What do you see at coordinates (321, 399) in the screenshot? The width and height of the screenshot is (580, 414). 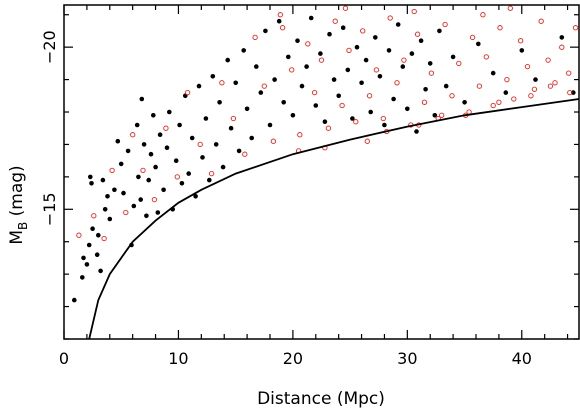 I see `x-axis-title: Distance (Mpc)` at bounding box center [321, 399].